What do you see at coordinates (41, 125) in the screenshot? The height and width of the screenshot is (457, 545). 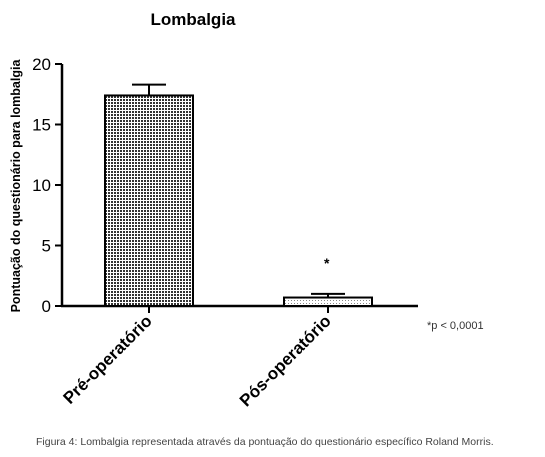 I see `y-tick-label: 15` at bounding box center [41, 125].